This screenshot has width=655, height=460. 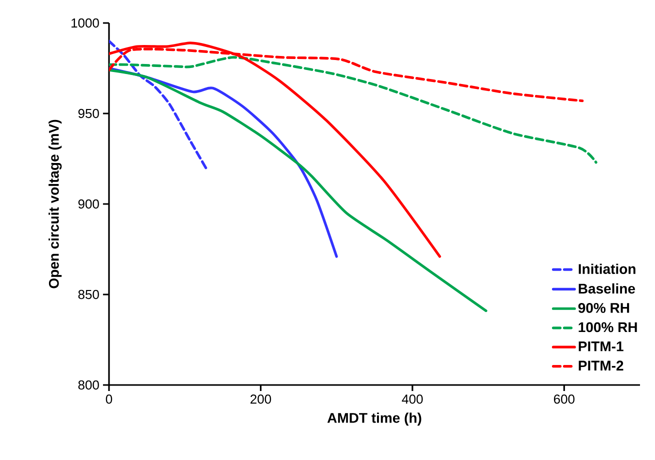 What do you see at coordinates (88, 113) in the screenshot?
I see `y-tick-label: 950` at bounding box center [88, 113].